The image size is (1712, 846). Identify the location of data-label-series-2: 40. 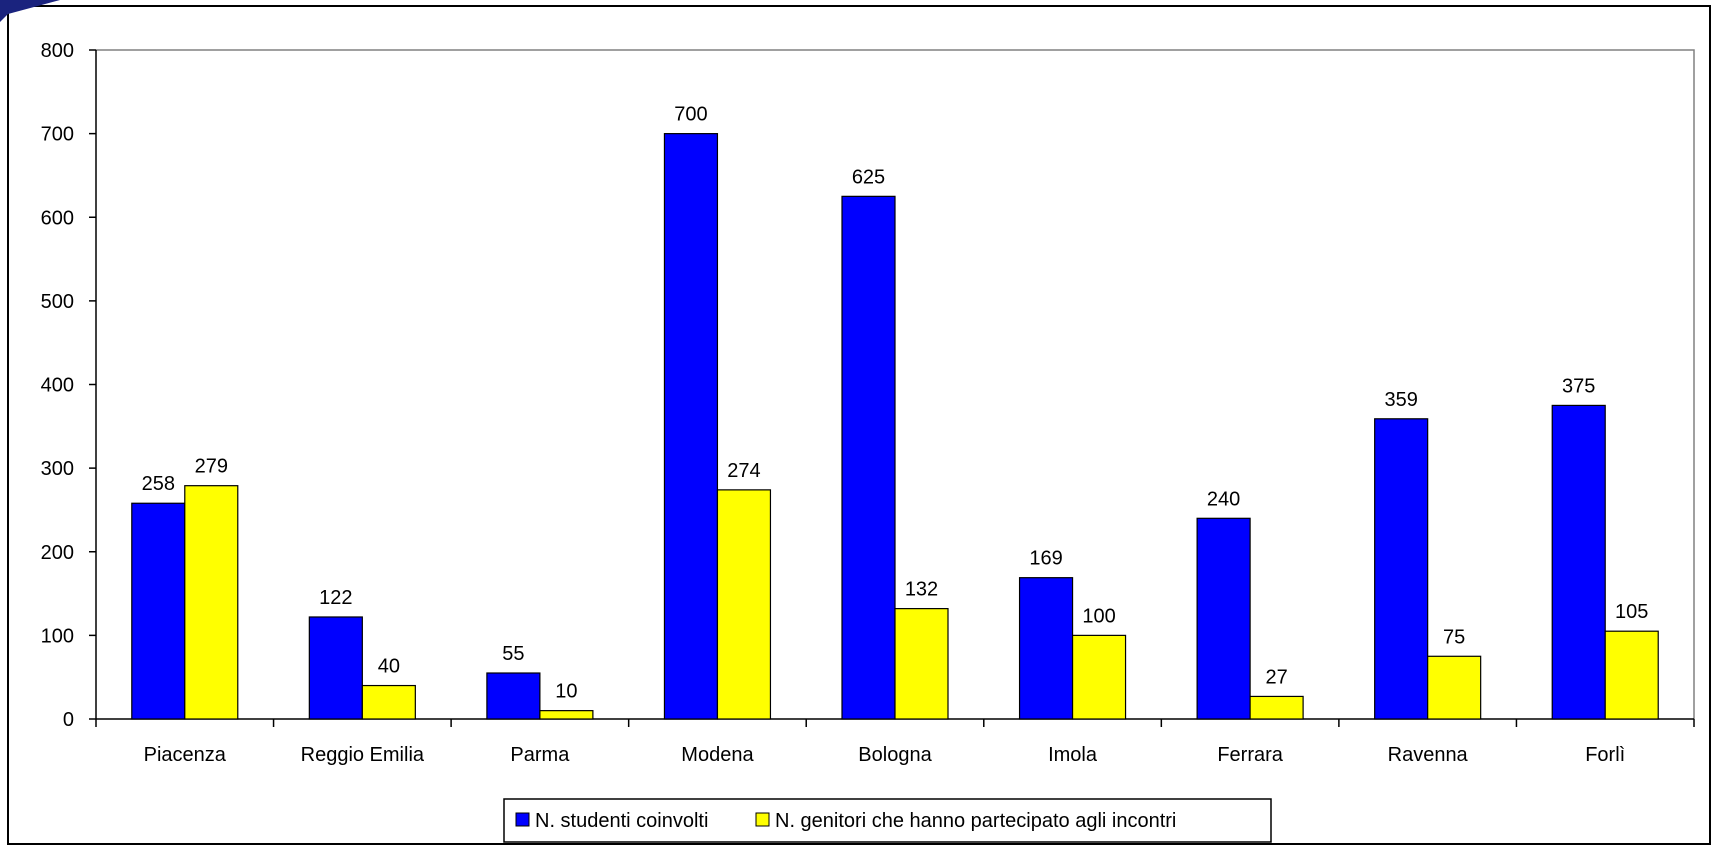
(389, 667).